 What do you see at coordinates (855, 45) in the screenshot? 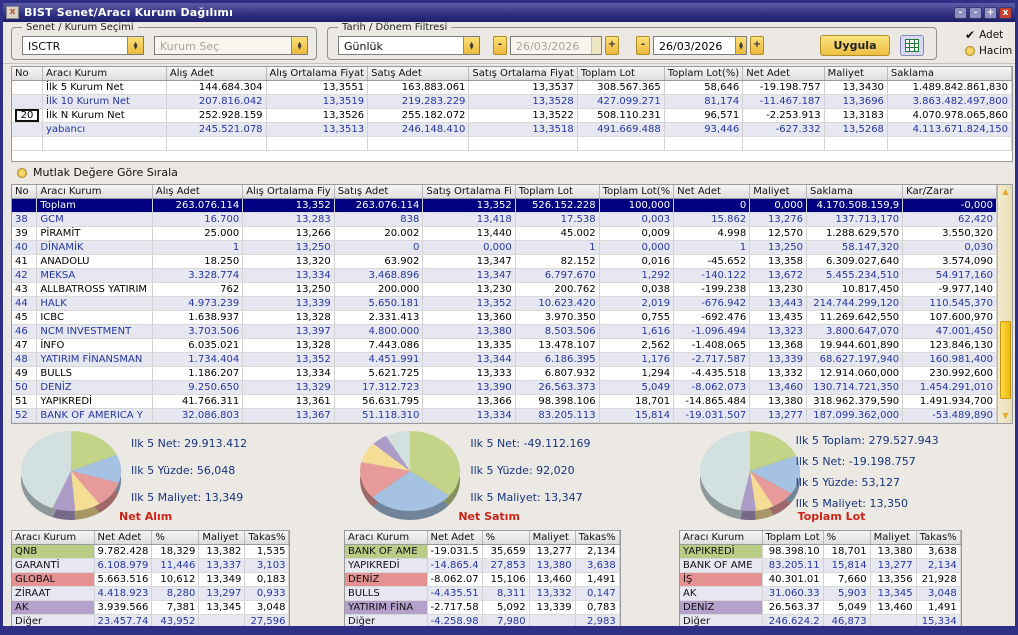
I see `apply-button: Uygula` at bounding box center [855, 45].